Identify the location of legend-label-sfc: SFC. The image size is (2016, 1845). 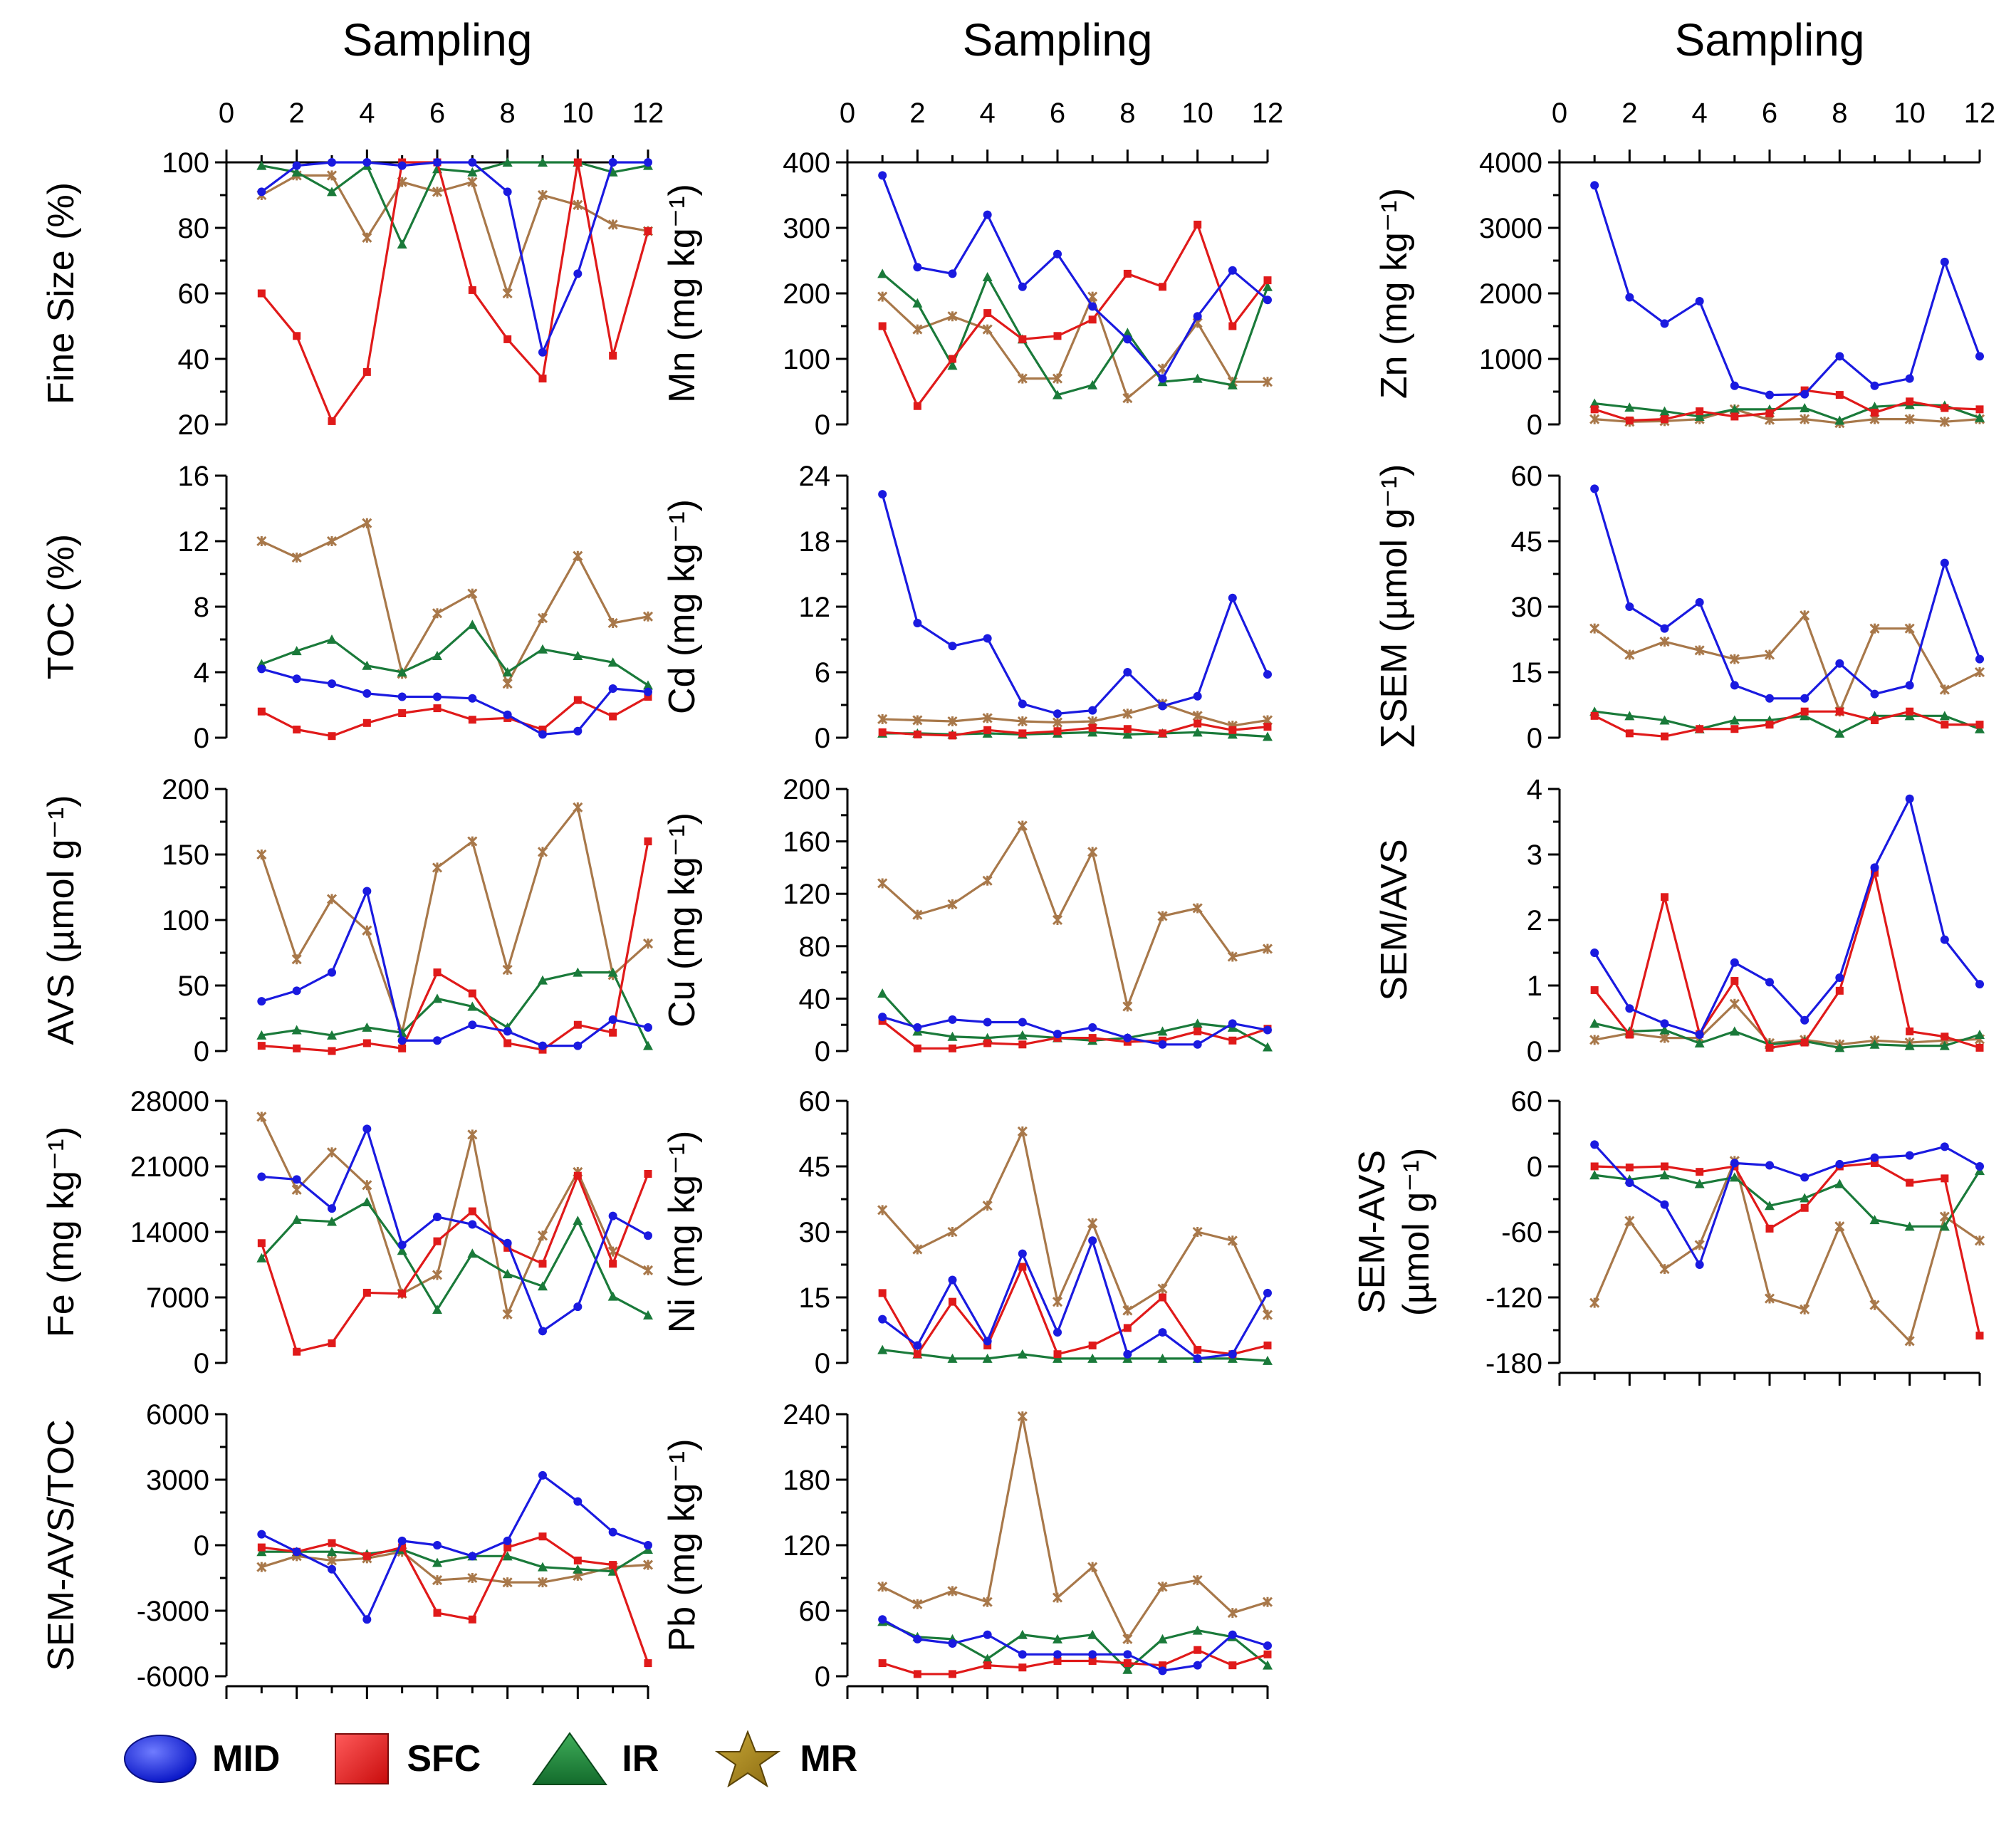
(444, 1758).